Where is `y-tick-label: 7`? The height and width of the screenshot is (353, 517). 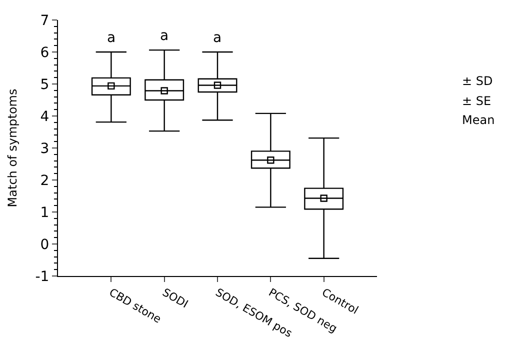 y-tick-label: 7 is located at coordinates (45, 20).